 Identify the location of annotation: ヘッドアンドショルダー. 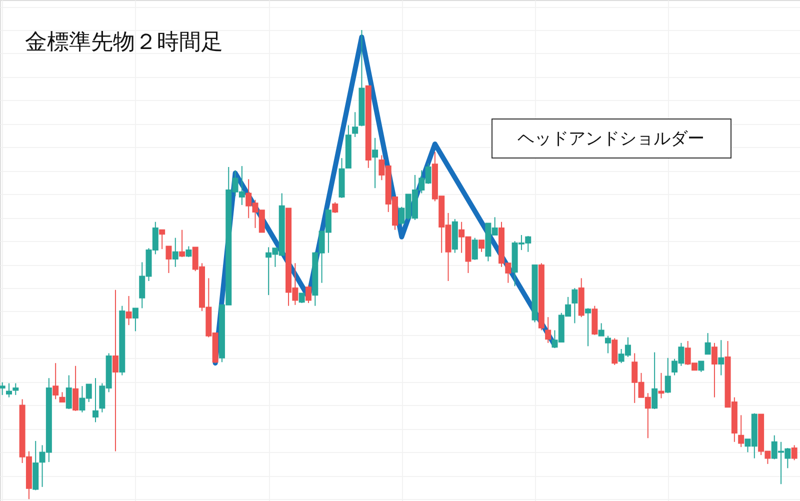
(611, 139).